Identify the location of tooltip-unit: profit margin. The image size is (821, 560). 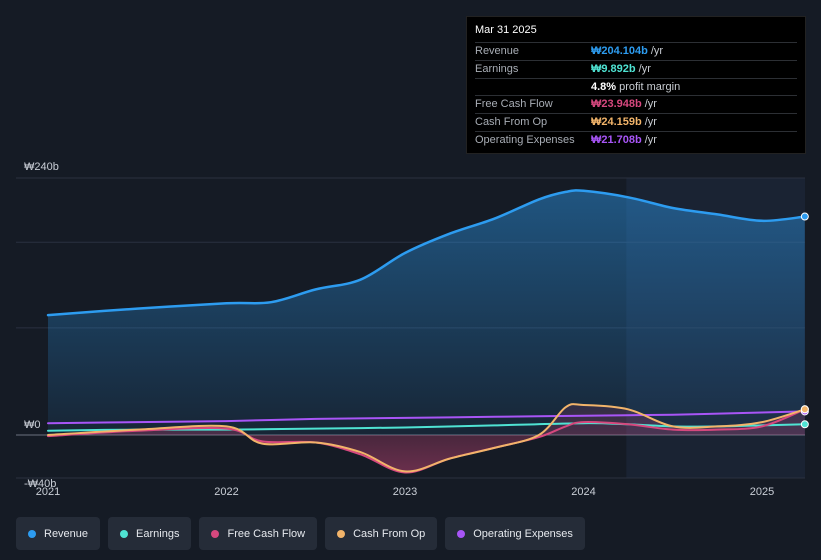
(650, 86).